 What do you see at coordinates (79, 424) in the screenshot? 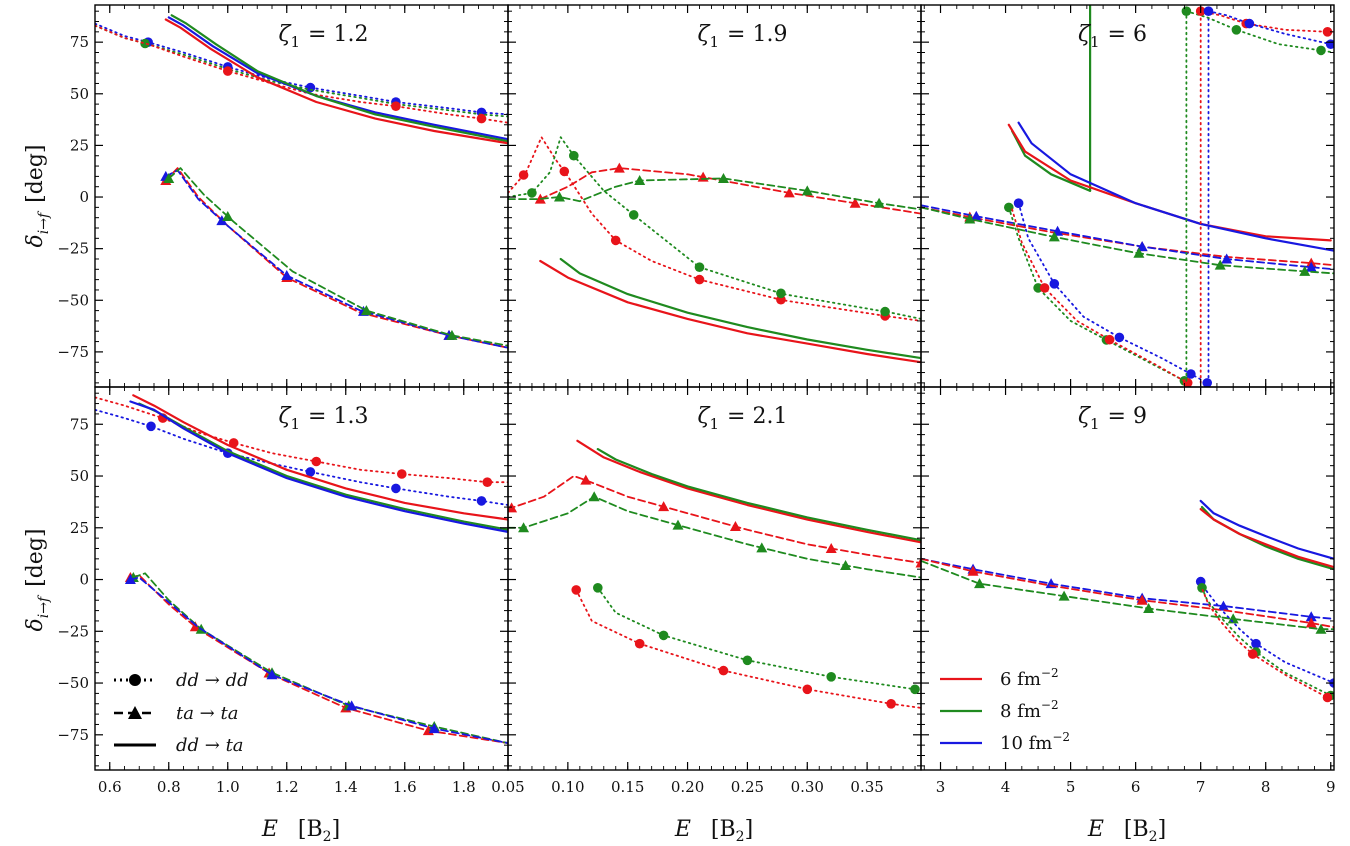
I see `y-tick-label: 75` at bounding box center [79, 424].